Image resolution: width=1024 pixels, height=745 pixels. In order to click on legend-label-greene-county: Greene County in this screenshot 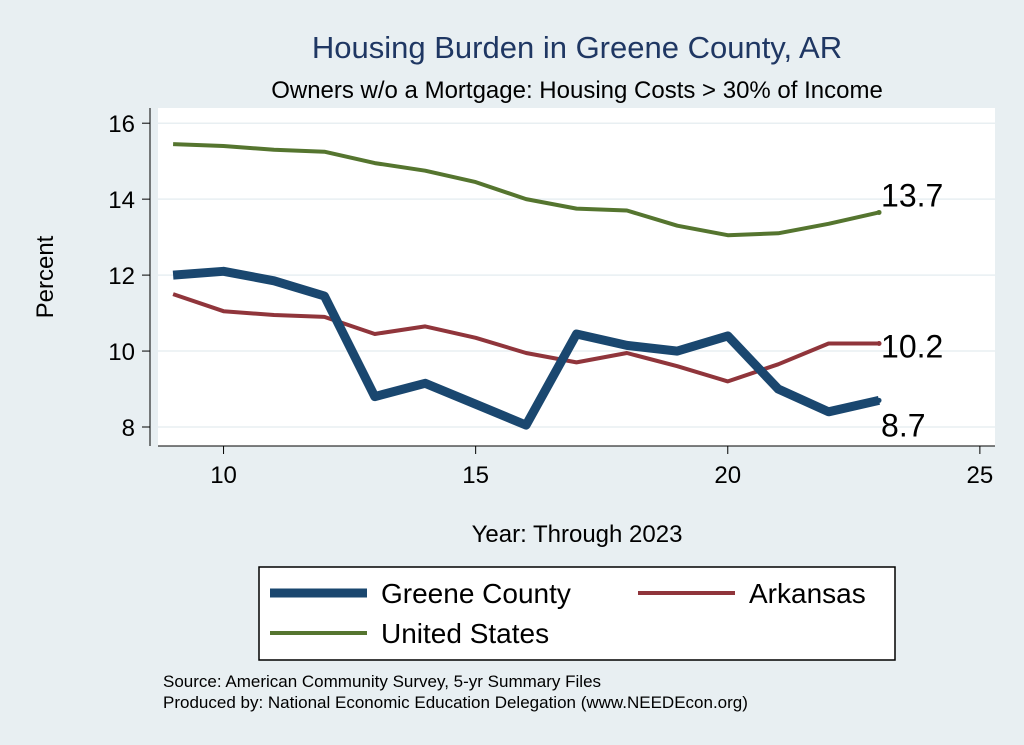, I will do `click(476, 593)`.